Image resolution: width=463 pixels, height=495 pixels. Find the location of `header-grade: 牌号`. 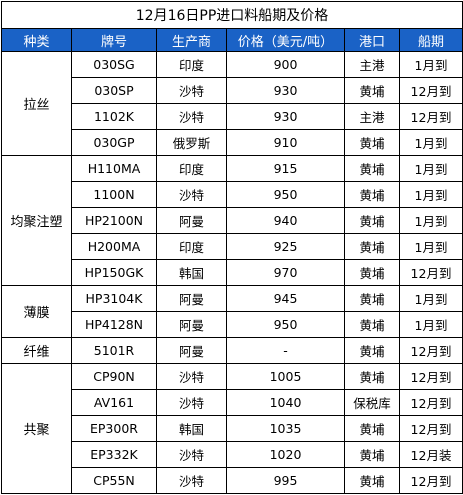

header-grade: 牌号 is located at coordinates (114, 40).